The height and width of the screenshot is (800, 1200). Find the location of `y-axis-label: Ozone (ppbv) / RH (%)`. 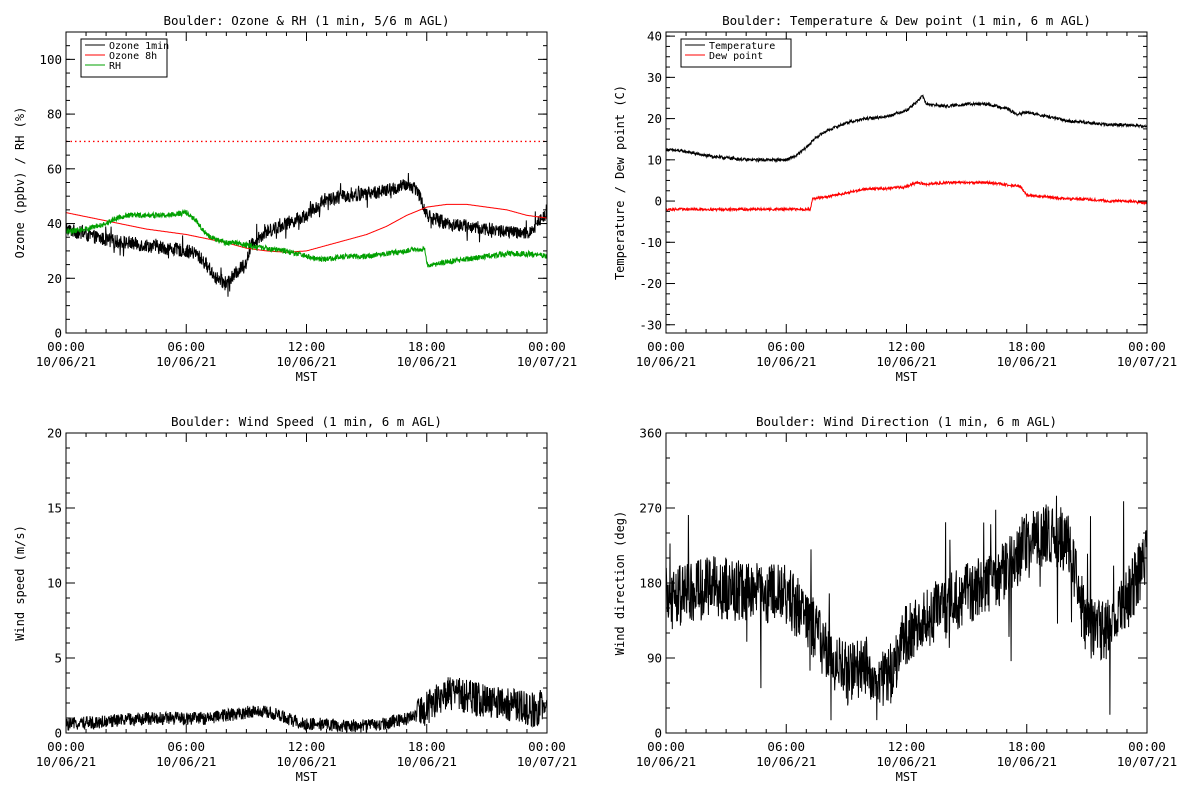

y-axis-label: Ozone (ppbv) / RH (%) is located at coordinates (20, 183).